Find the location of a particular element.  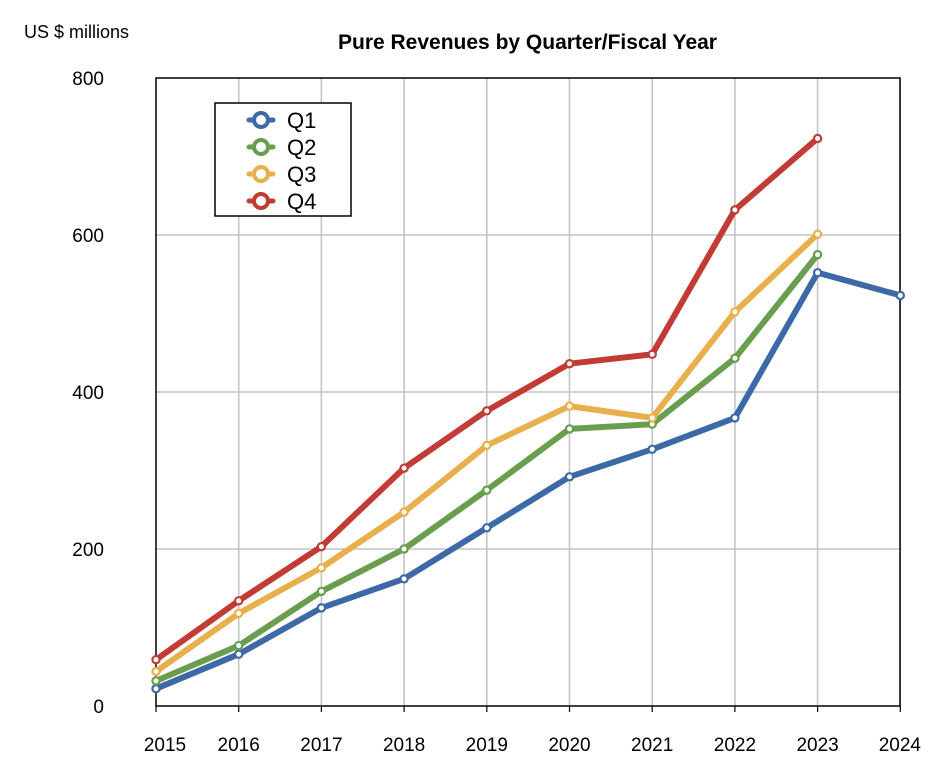

point-q1-2021 is located at coordinates (652, 449).